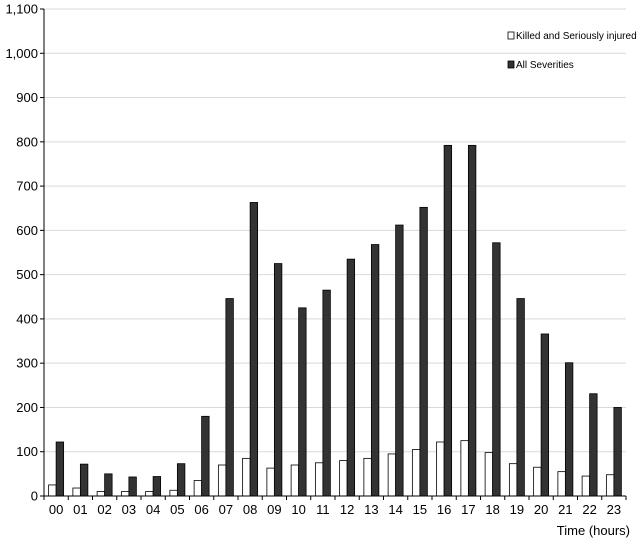 This screenshot has height=547, width=638. What do you see at coordinates (371, 509) in the screenshot?
I see `x-tick-label: 13` at bounding box center [371, 509].